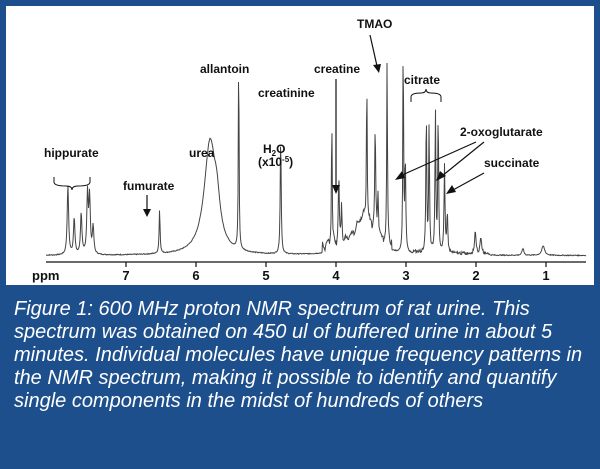 The image size is (600, 469). What do you see at coordinates (441, 176) in the screenshot?
I see `arrowhead-2-oxoglutarate-right` at bounding box center [441, 176].